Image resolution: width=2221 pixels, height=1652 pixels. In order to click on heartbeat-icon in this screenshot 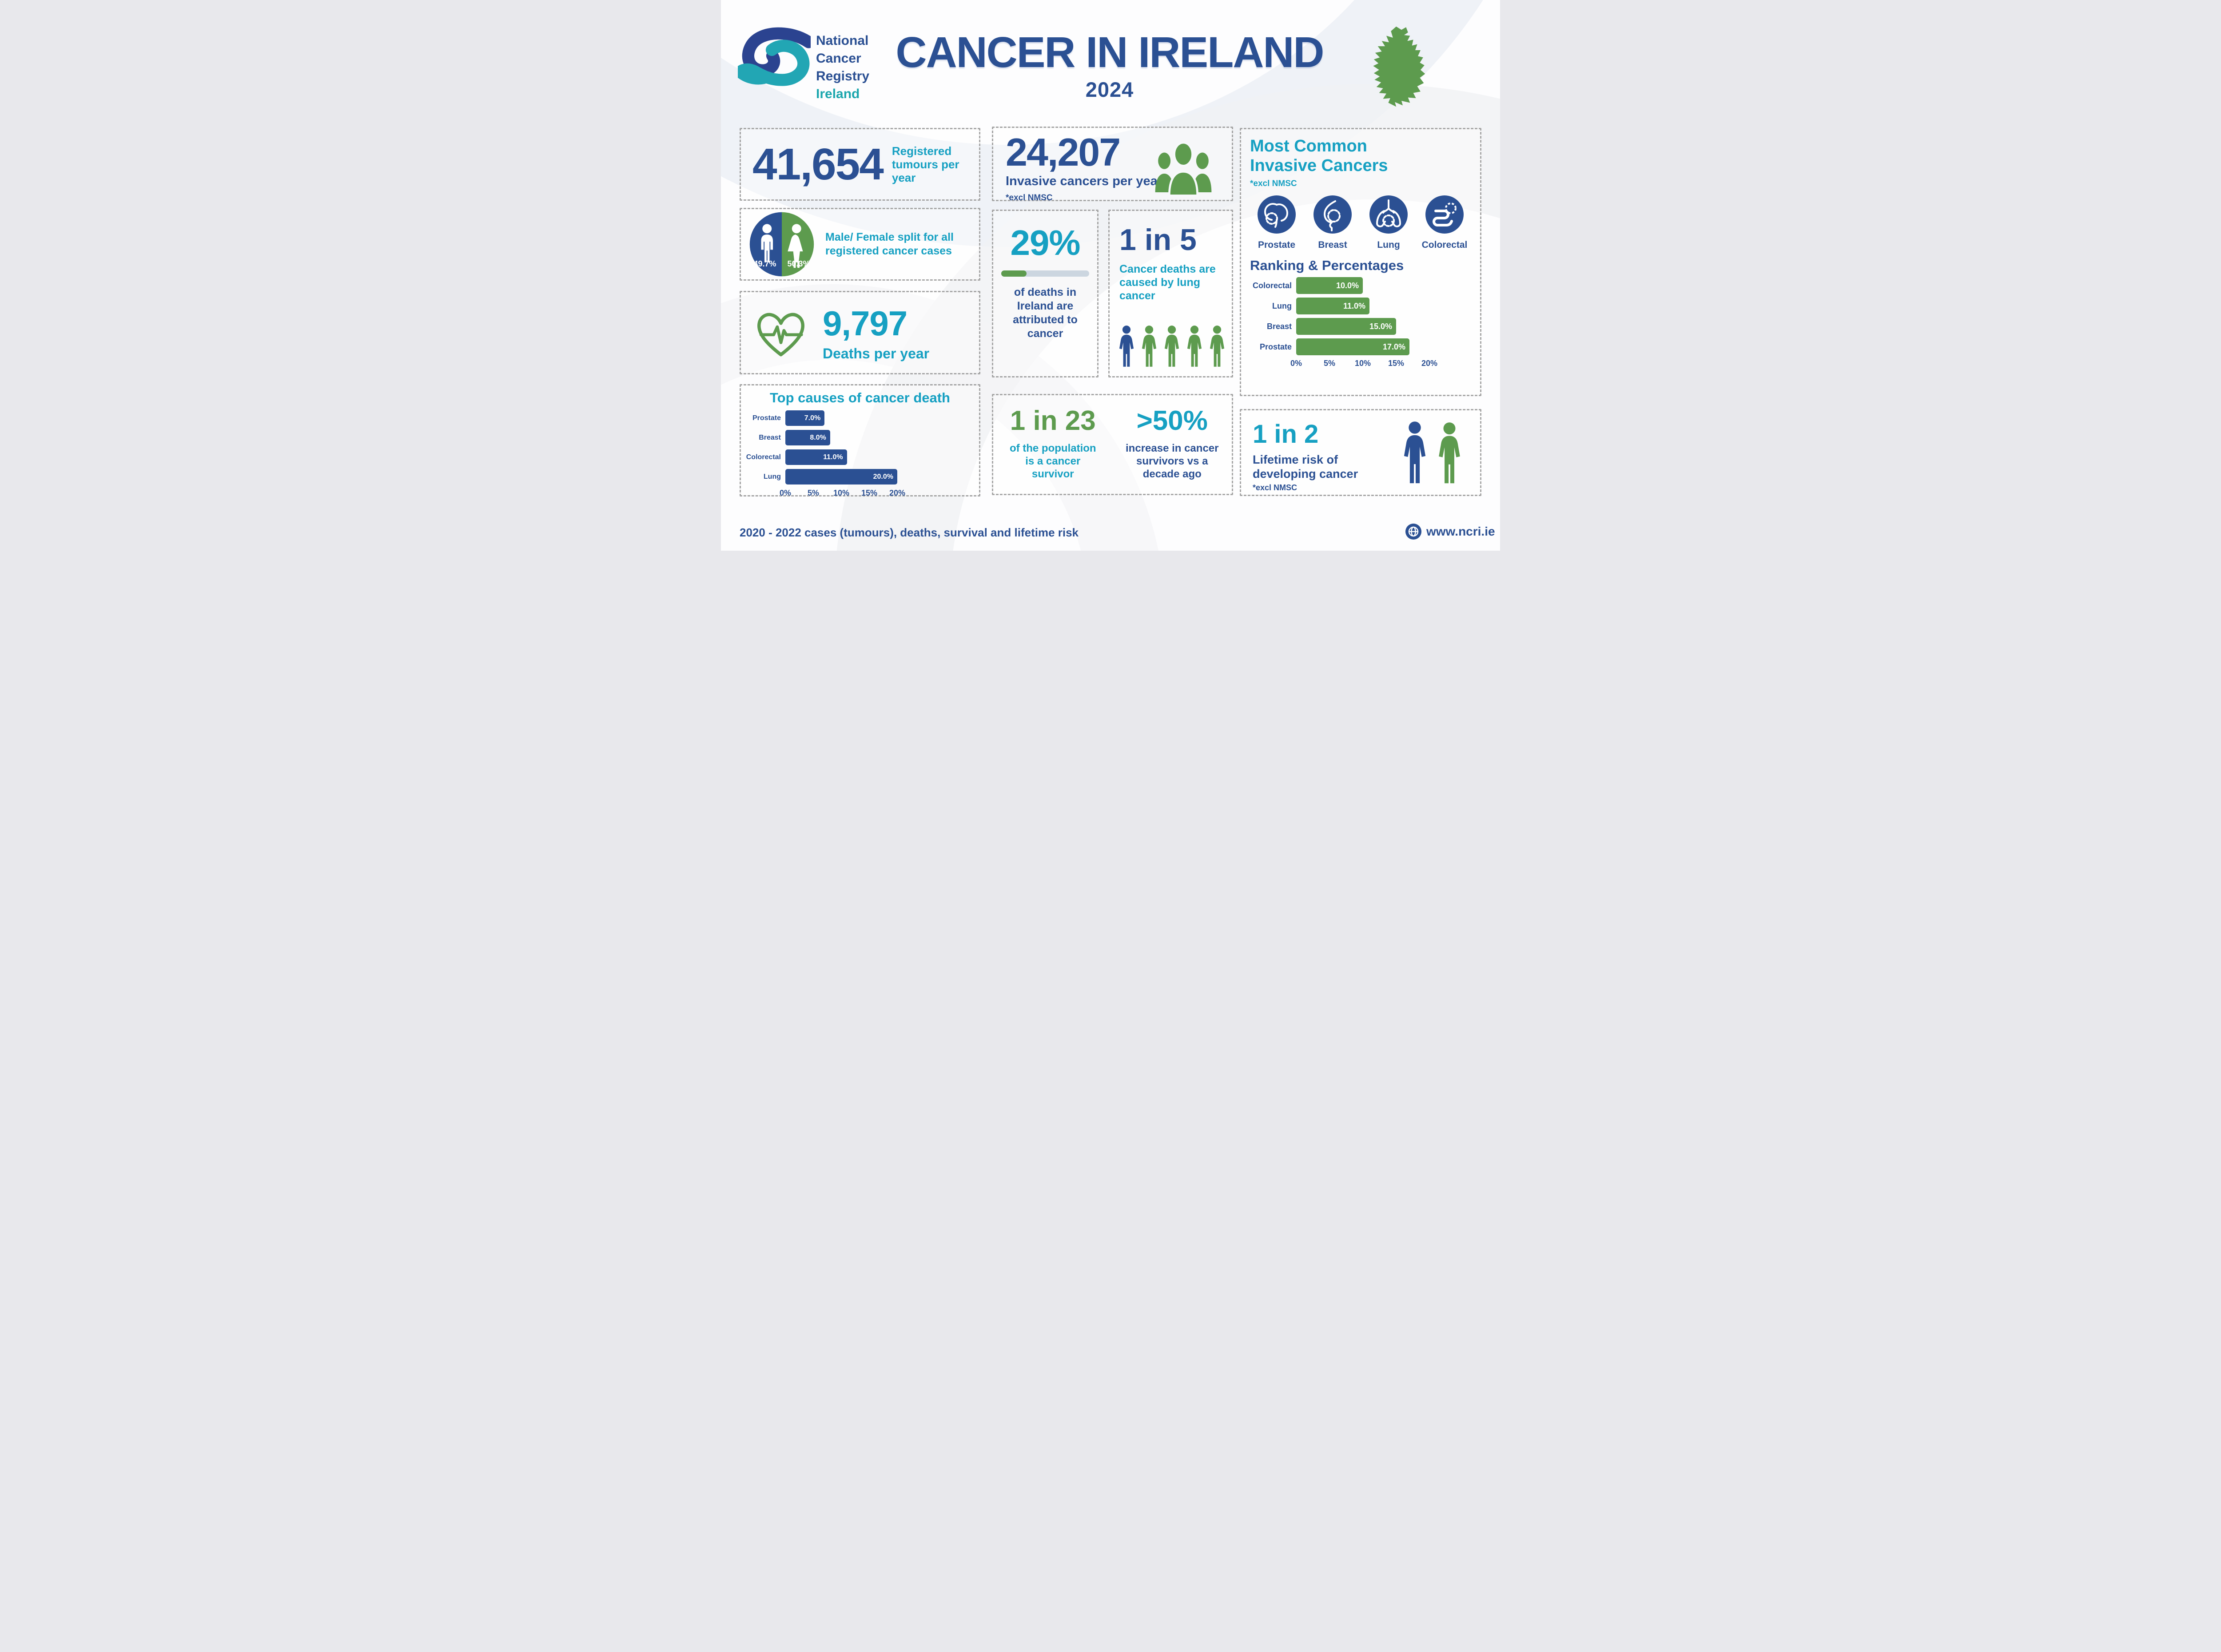, I will do `click(780, 335)`.